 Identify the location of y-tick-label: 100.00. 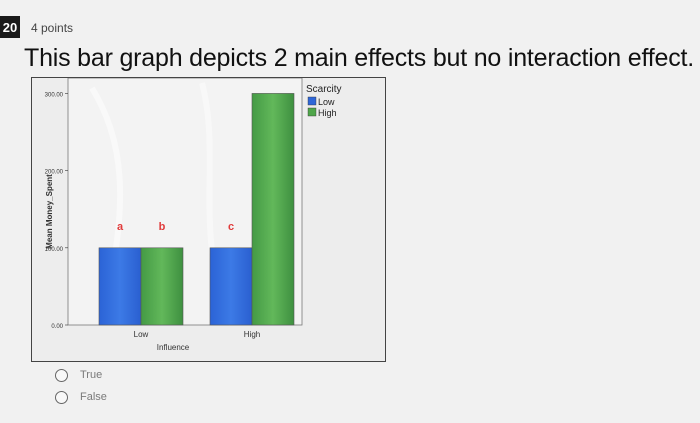
(54, 250).